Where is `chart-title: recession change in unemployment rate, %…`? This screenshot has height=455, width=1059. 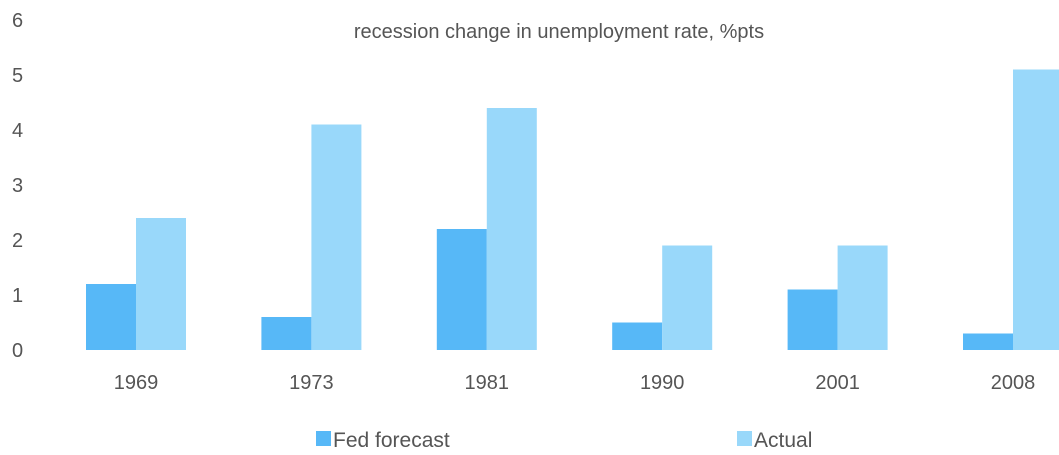
chart-title: recession change in unemployment rate, %… is located at coordinates (559, 32).